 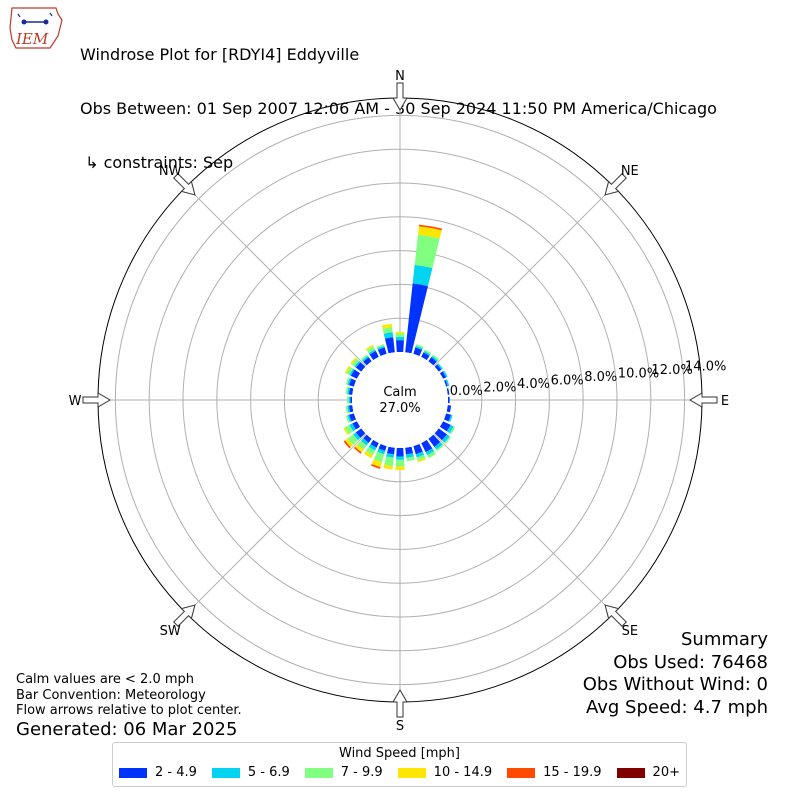 I want to click on direction-label-se: SE, so click(x=630, y=631).